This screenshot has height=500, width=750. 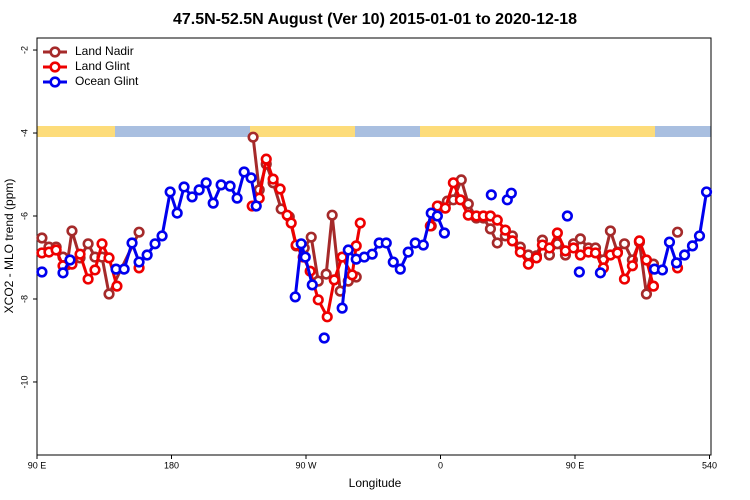 I want to click on y-tick-label: -10, so click(x=24, y=381).